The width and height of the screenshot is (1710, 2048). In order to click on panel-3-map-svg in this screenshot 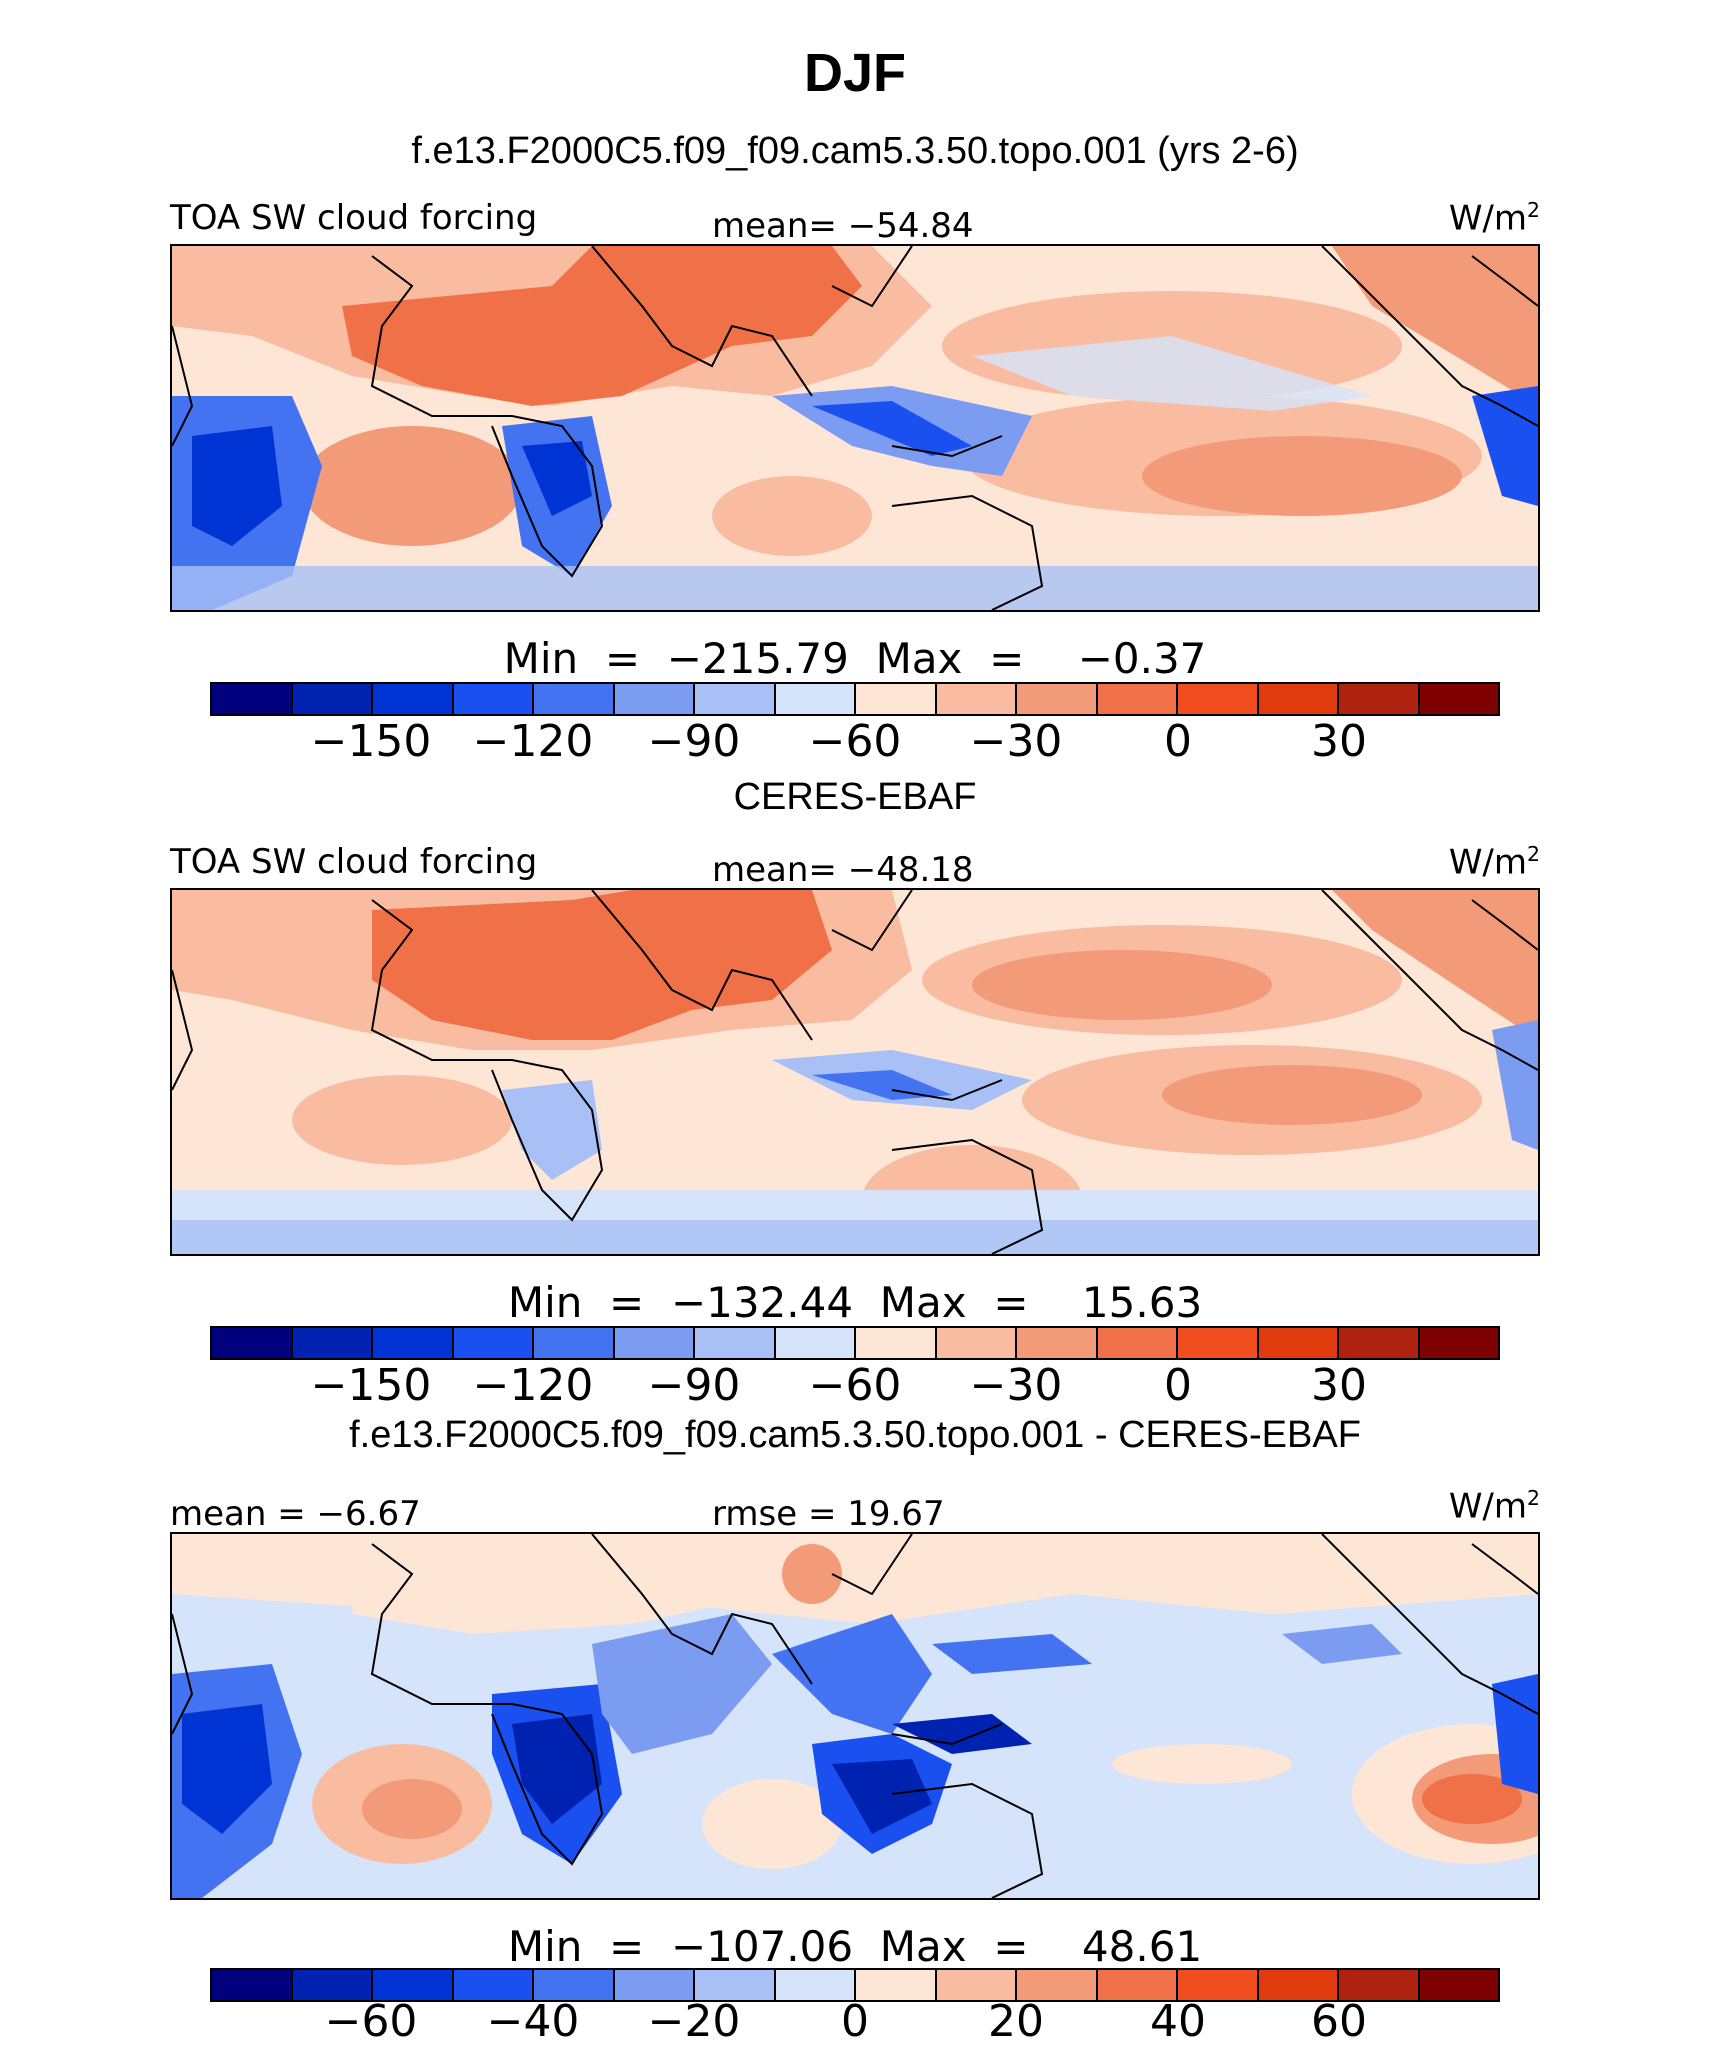, I will do `click(855, 1716)`.